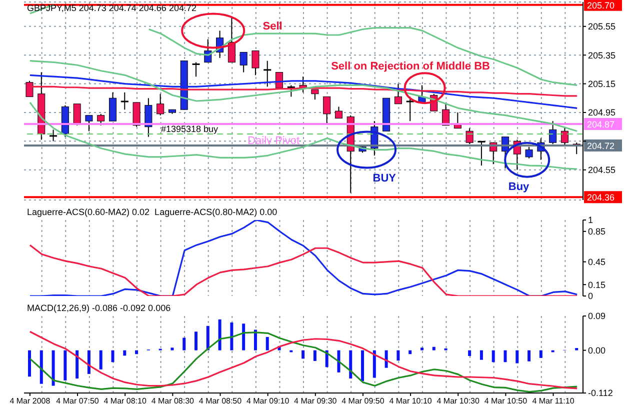 Image resolution: width=625 pixels, height=407 pixels. Describe the element at coordinates (384, 178) in the screenshot. I see `annotation: BUY` at that location.